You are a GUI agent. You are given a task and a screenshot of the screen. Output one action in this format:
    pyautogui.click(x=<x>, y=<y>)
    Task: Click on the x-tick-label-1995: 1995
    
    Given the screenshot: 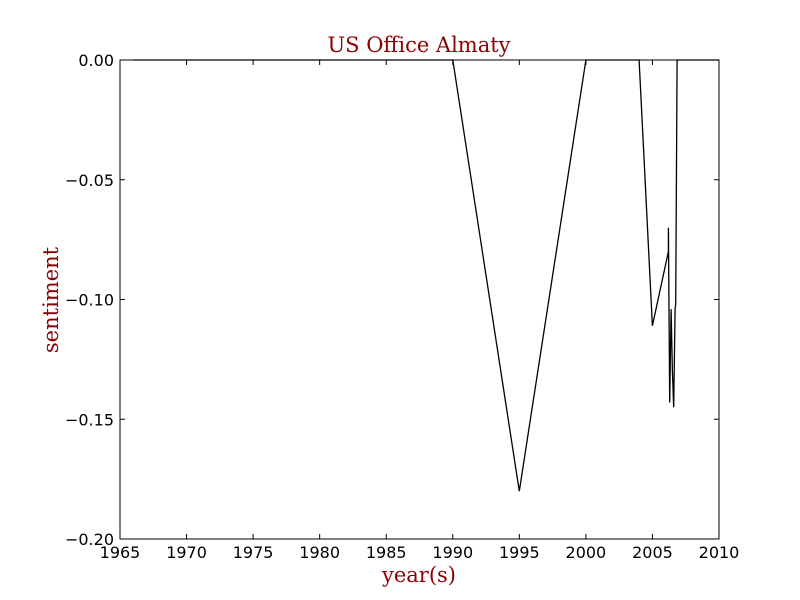 What is the action you would take?
    pyautogui.click(x=519, y=552)
    